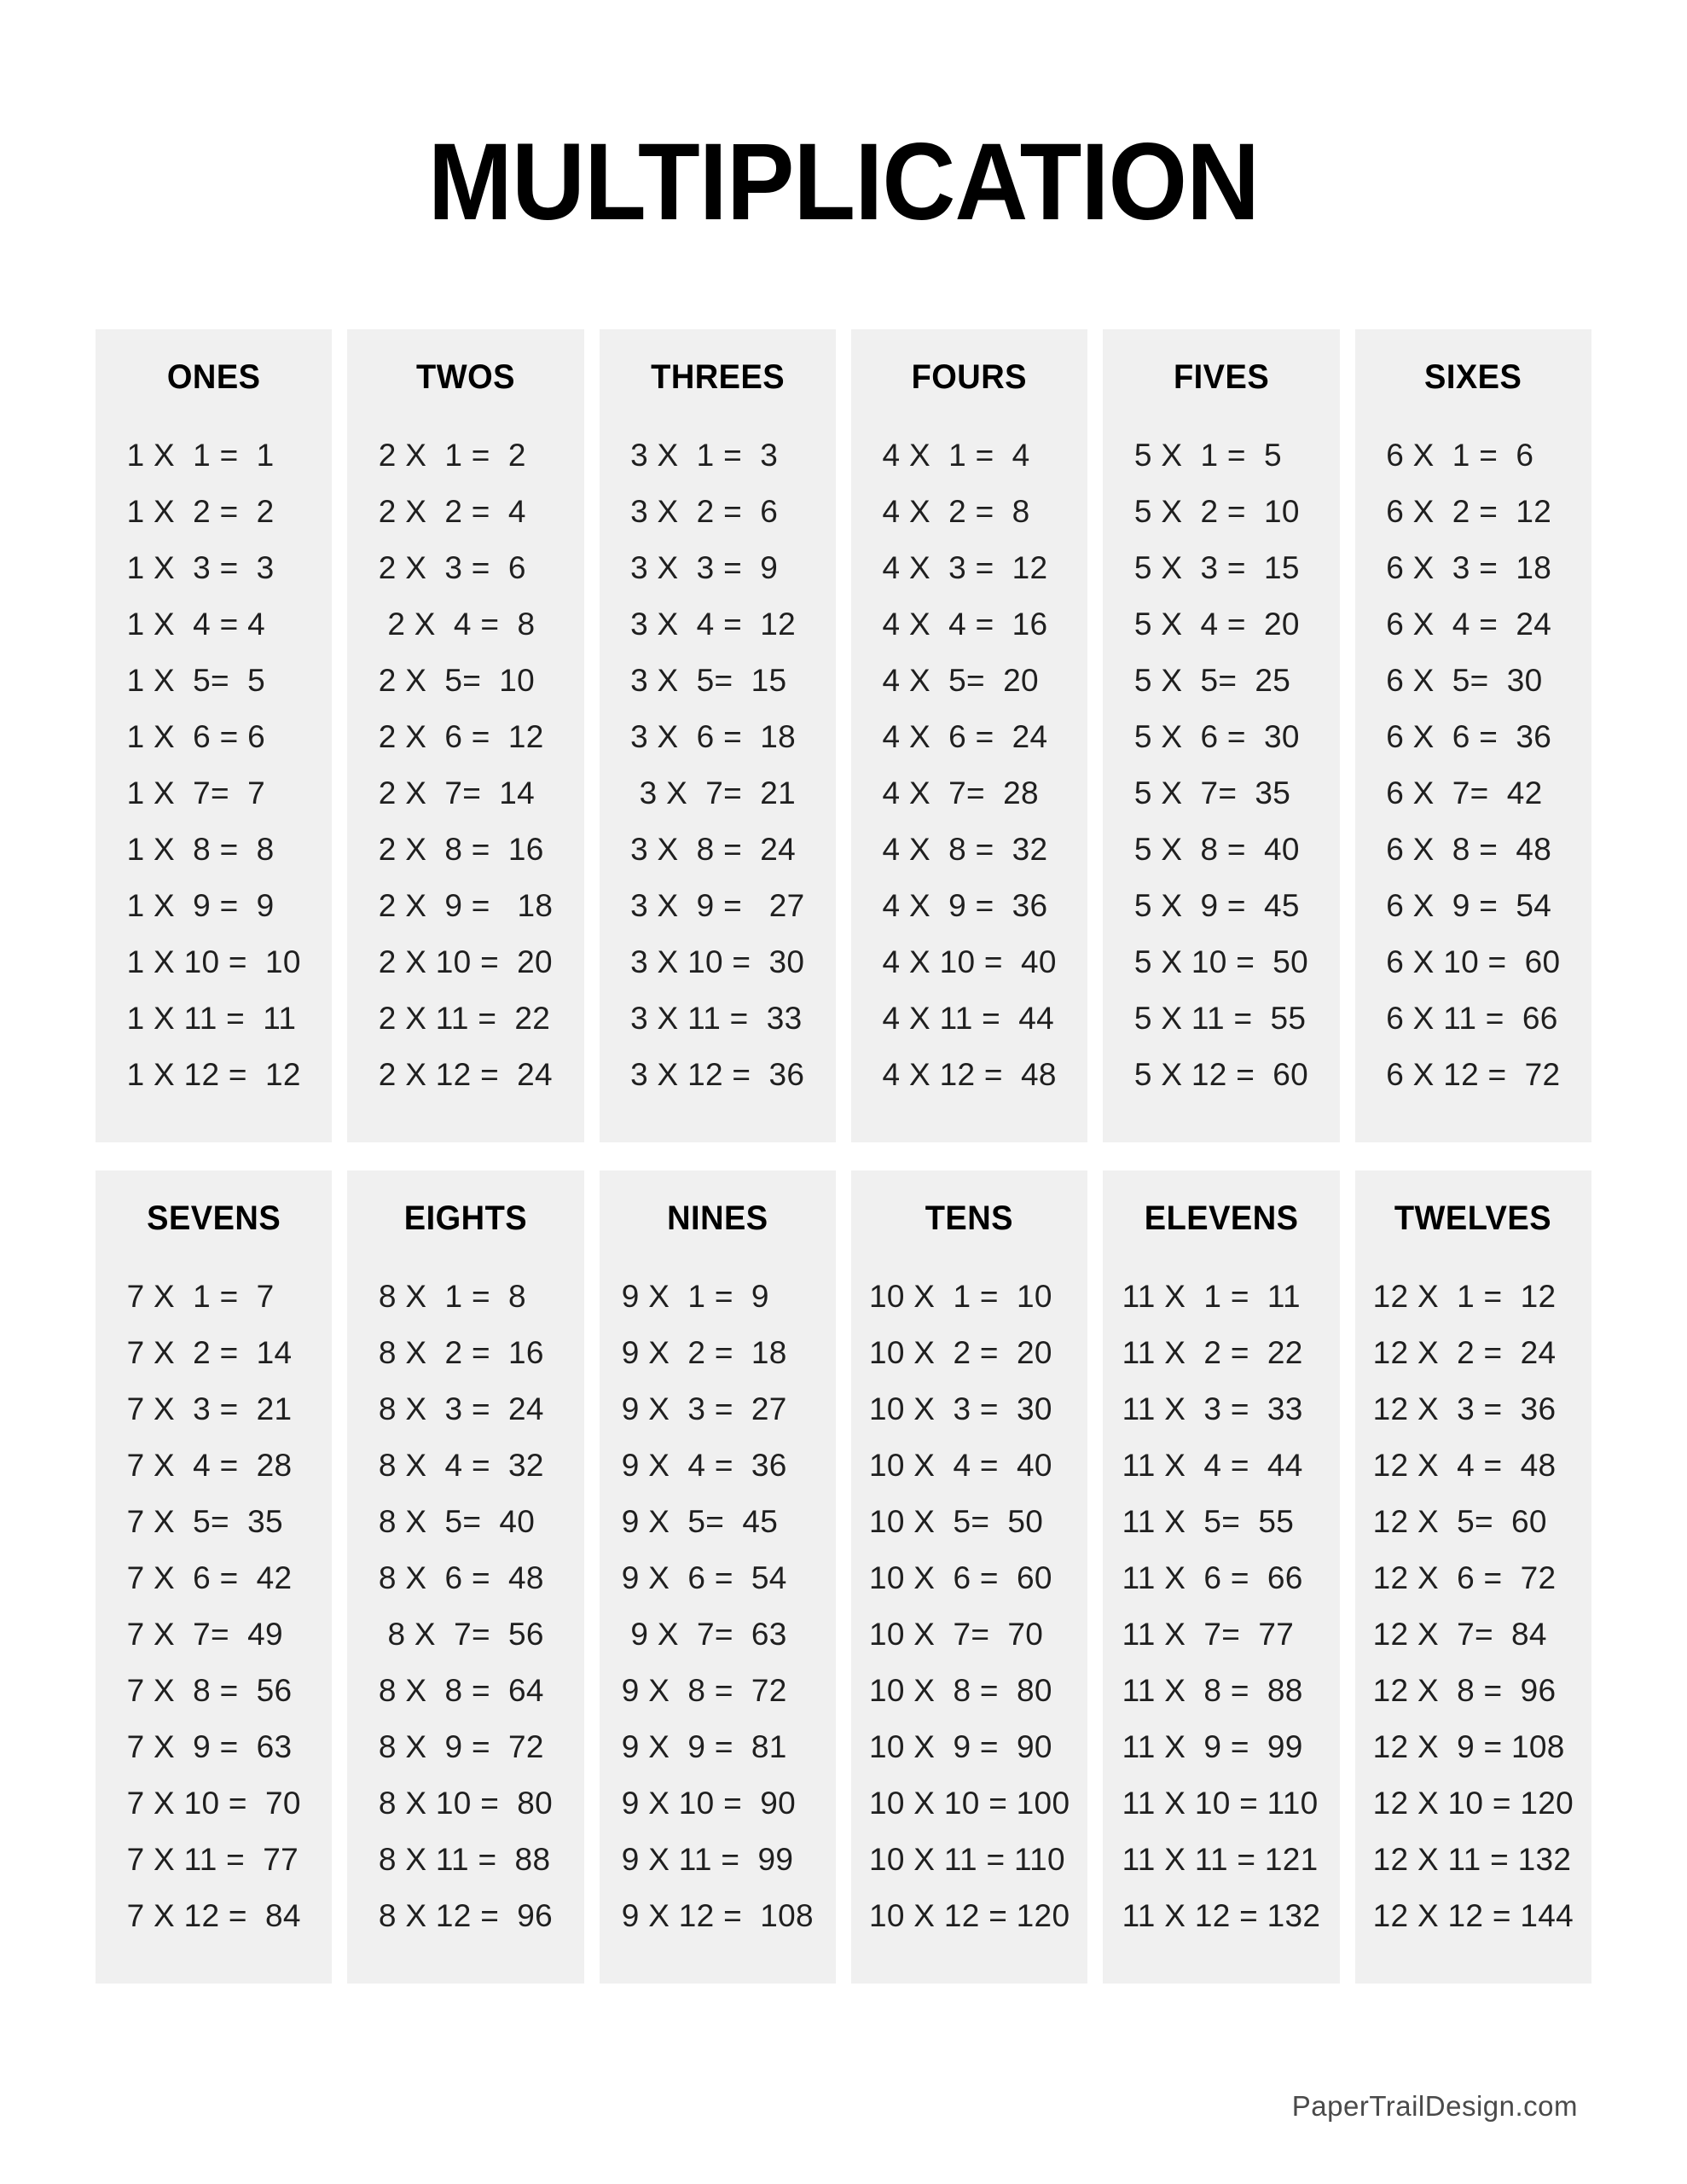 This screenshot has width=1687, height=2184. Describe the element at coordinates (717, 1074) in the screenshot. I see `equation-row: 3 X 12 = 36` at that location.